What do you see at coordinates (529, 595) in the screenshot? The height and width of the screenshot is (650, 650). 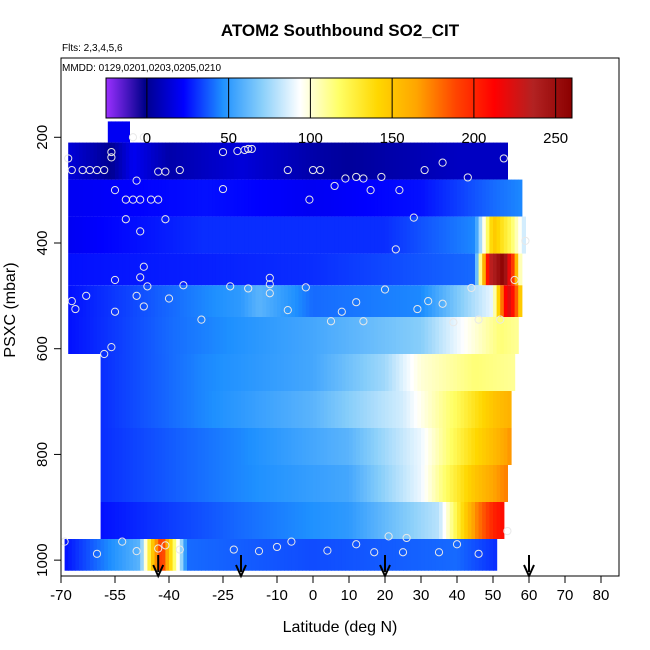 I see `x-tick-label: 60` at bounding box center [529, 595].